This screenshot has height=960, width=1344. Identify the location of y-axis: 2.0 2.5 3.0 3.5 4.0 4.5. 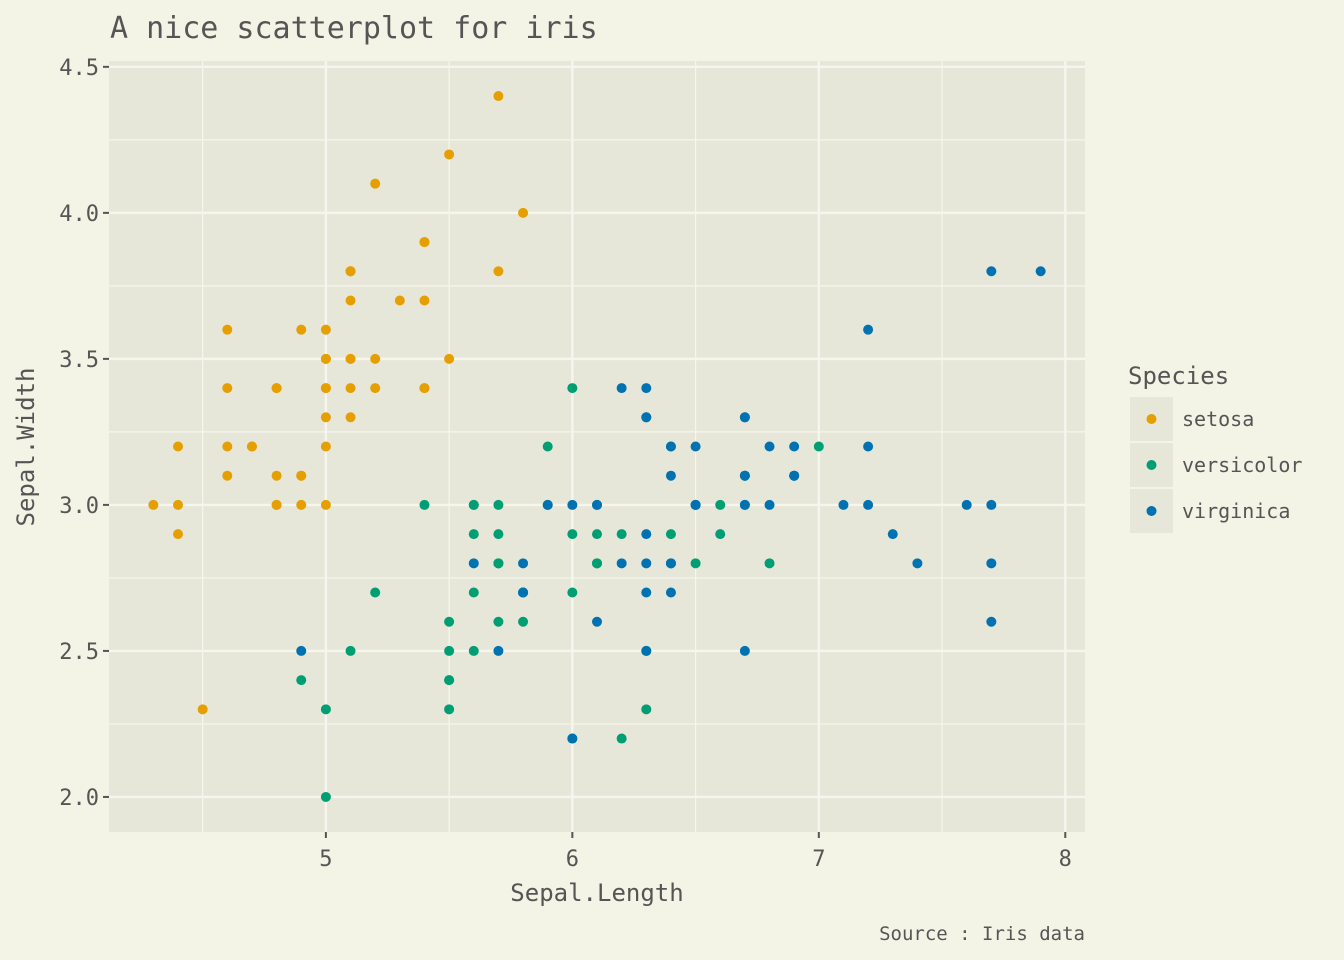
(84, 433).